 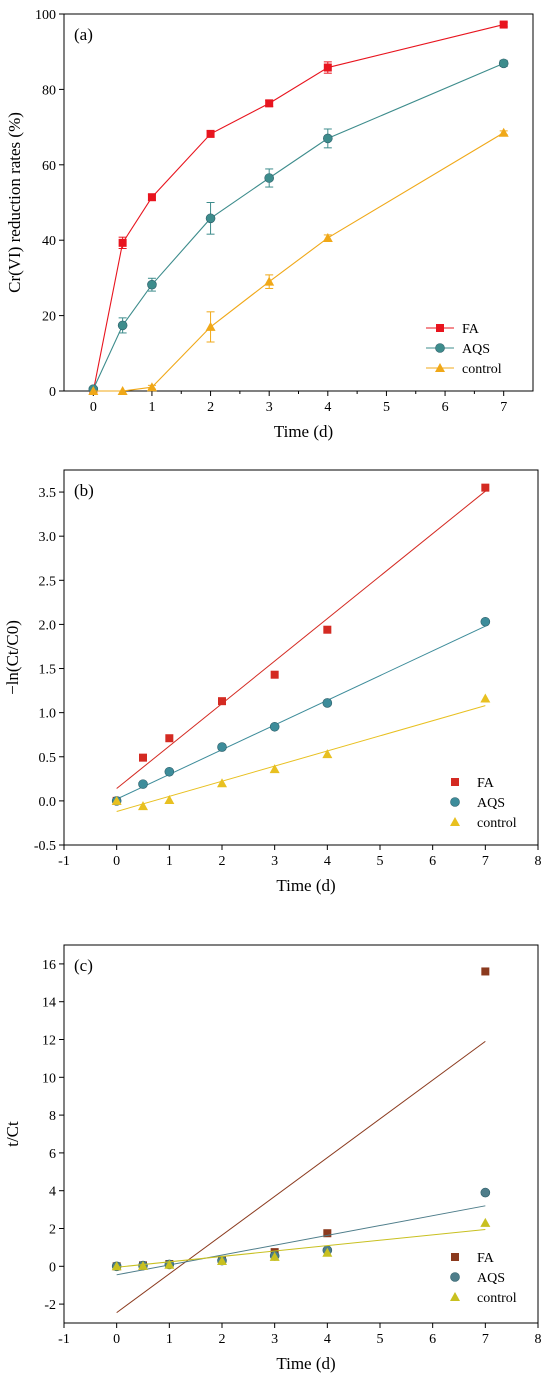 What do you see at coordinates (49, 241) in the screenshot?
I see `y-tick-label: 40` at bounding box center [49, 241].